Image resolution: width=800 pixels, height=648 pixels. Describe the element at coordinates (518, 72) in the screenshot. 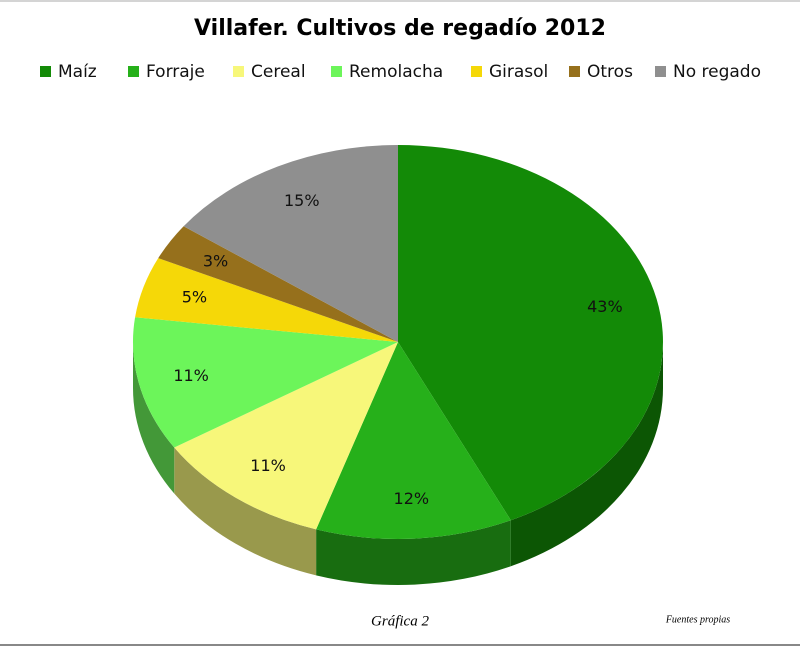

I see `legend-label: Girasol` at that location.